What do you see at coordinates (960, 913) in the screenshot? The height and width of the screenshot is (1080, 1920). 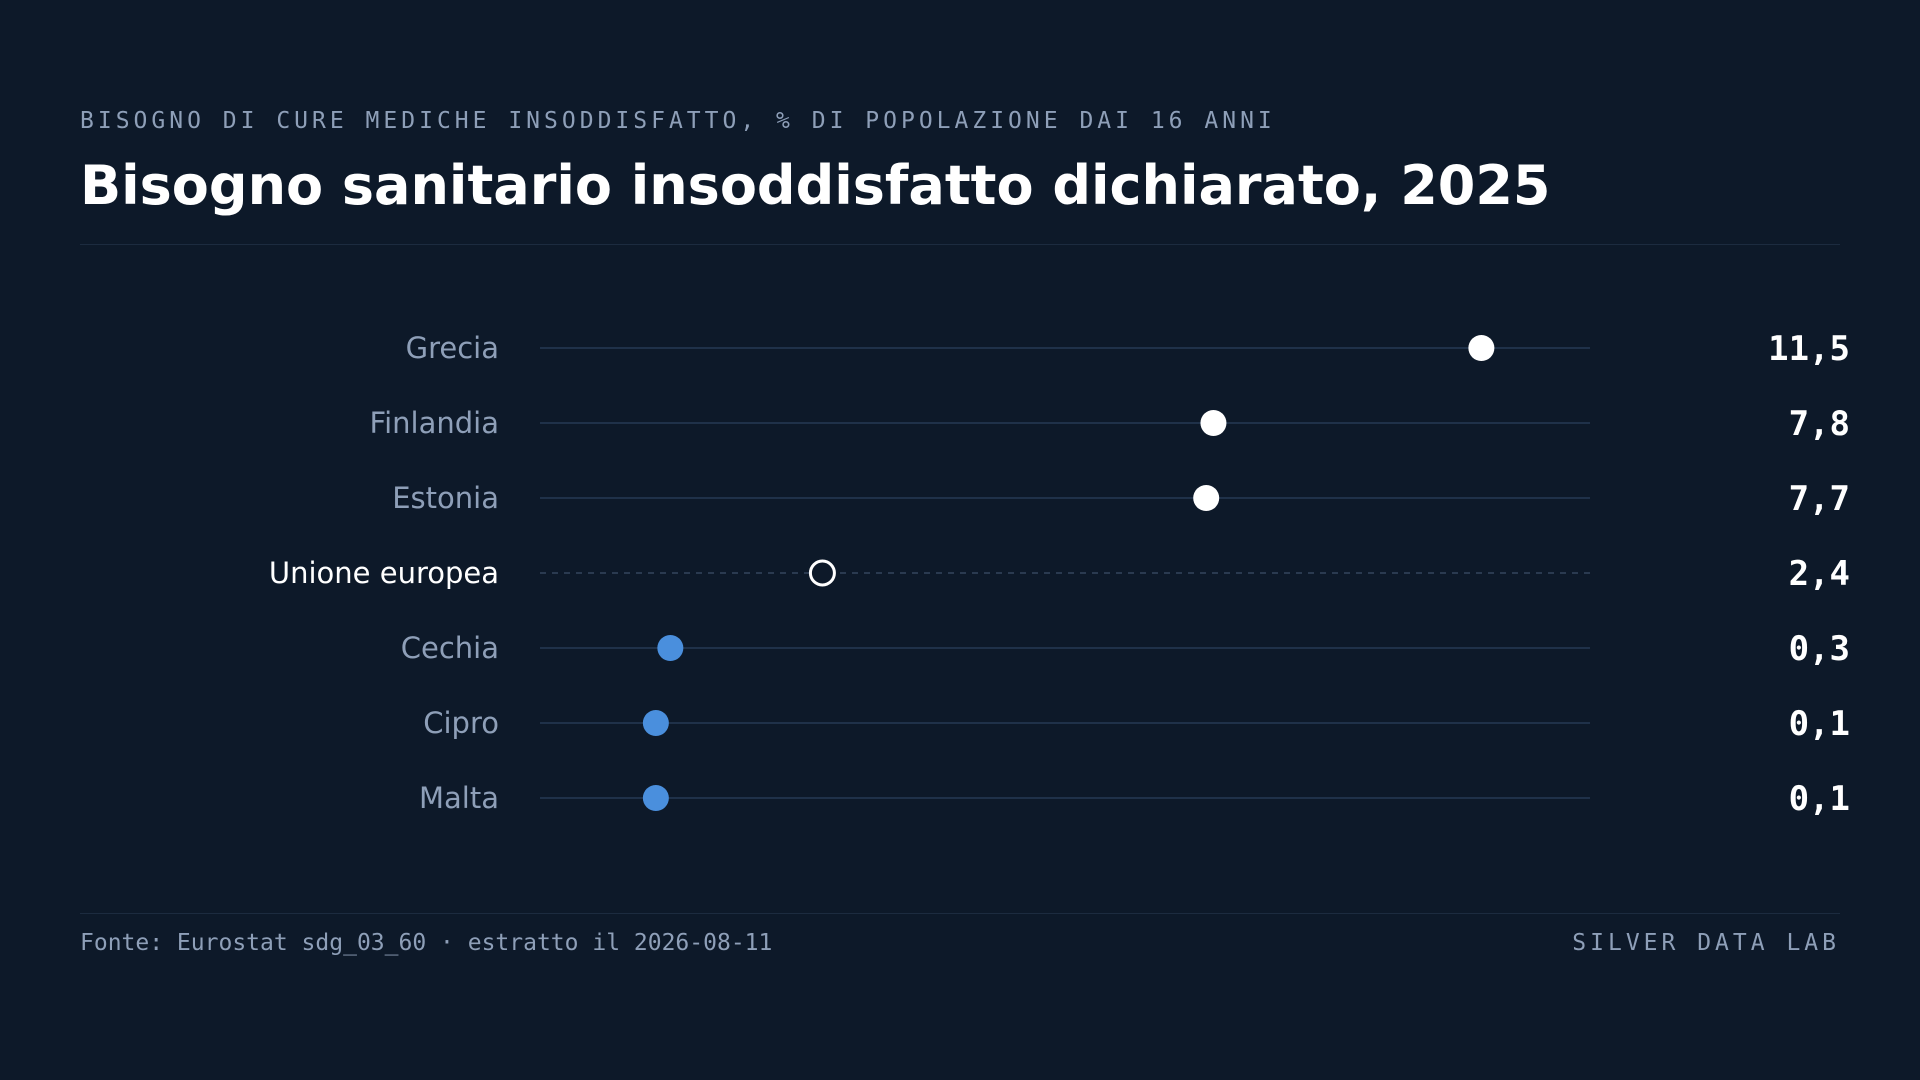 I see `footer-divider` at bounding box center [960, 913].